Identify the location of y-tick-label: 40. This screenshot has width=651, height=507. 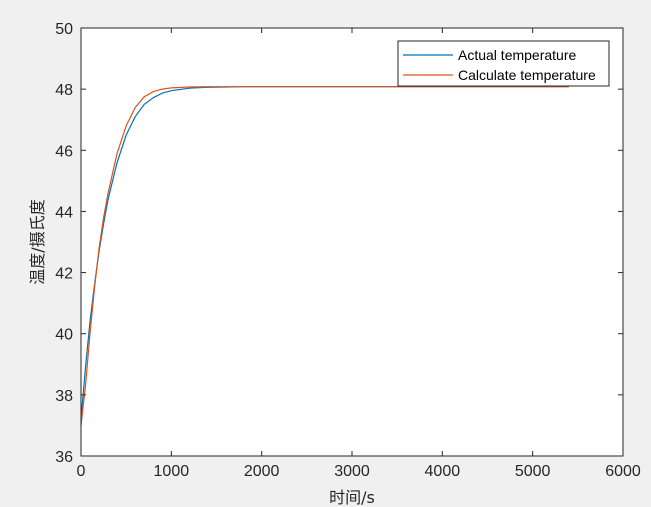
(64, 335).